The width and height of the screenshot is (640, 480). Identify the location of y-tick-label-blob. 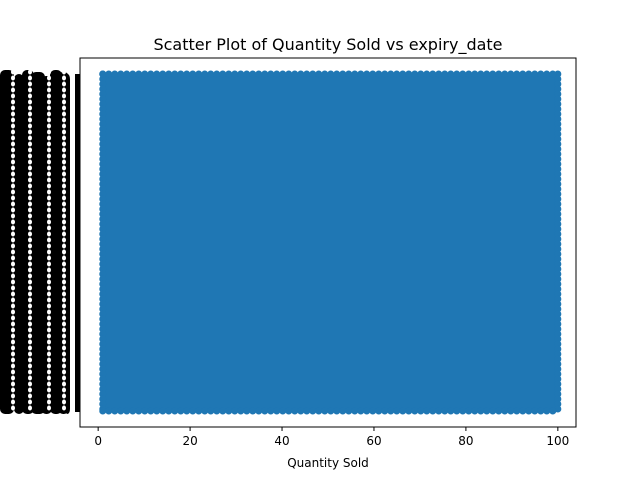
(7, 242).